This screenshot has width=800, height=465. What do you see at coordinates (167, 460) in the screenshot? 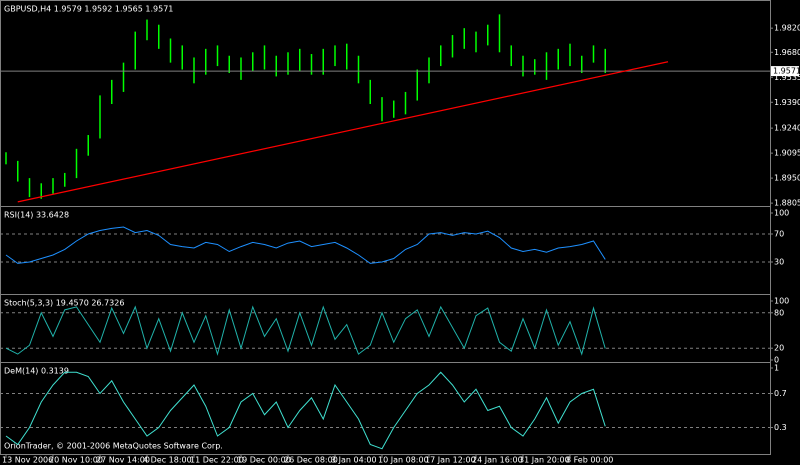
I see `x-tick-label: 4 Dec 18:00` at bounding box center [167, 460].